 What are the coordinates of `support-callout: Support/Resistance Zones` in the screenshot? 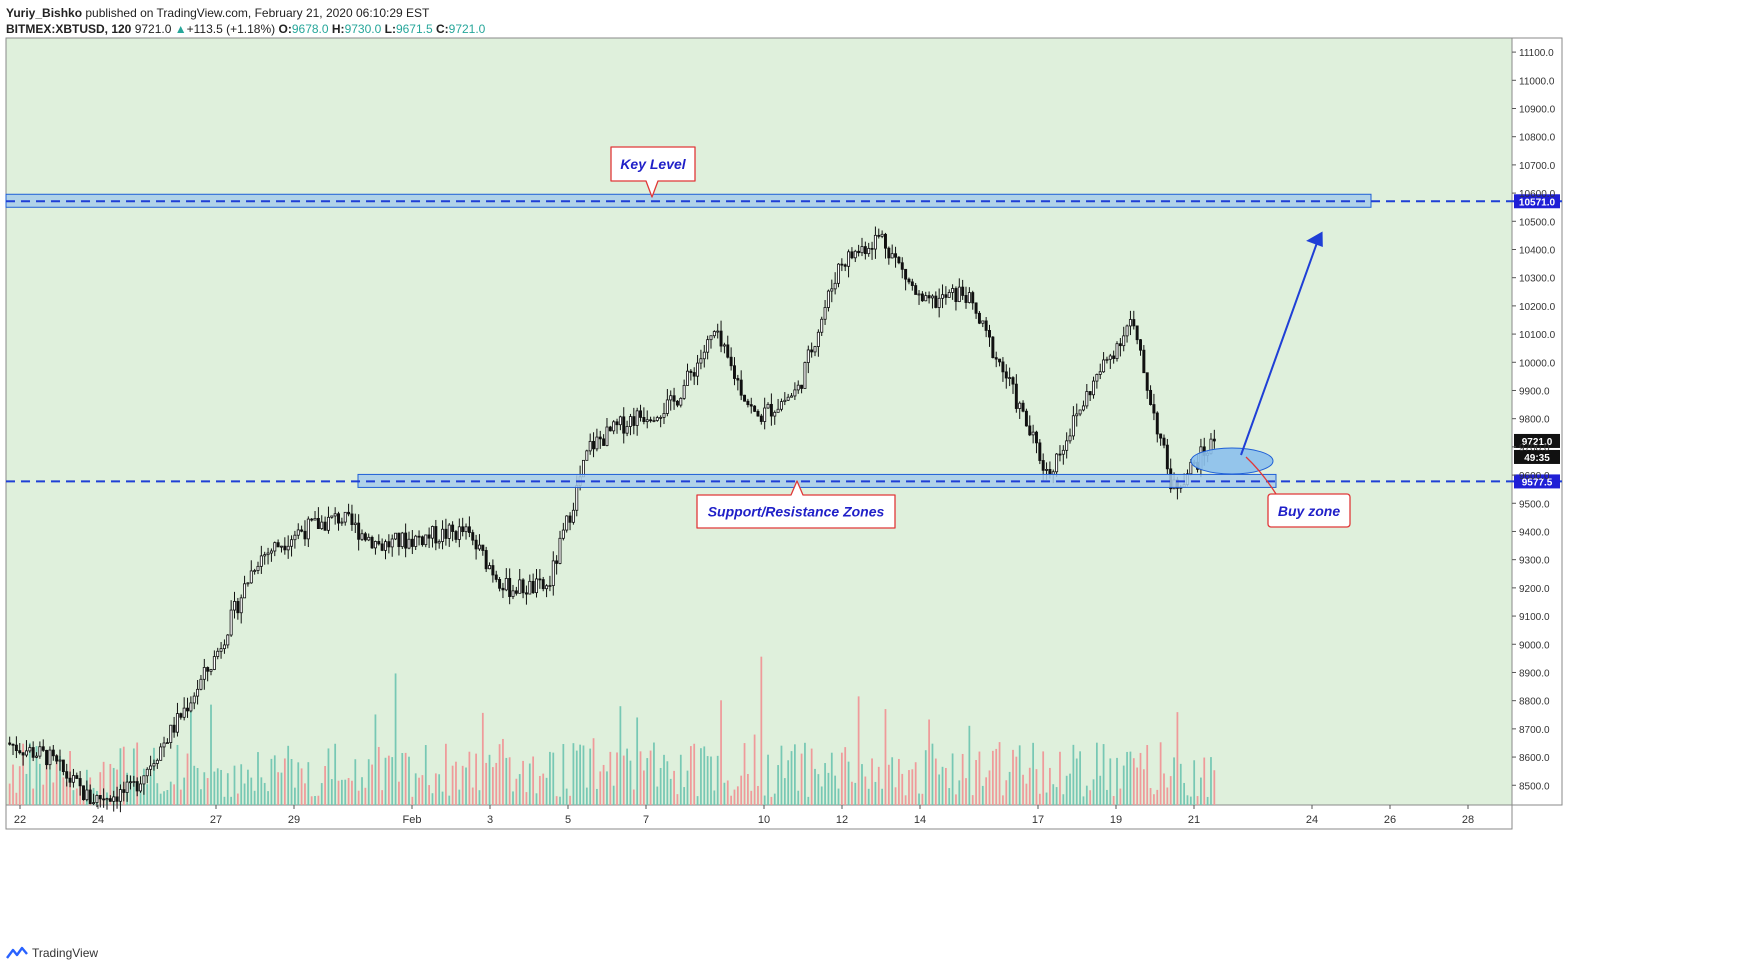 It's located at (796, 504).